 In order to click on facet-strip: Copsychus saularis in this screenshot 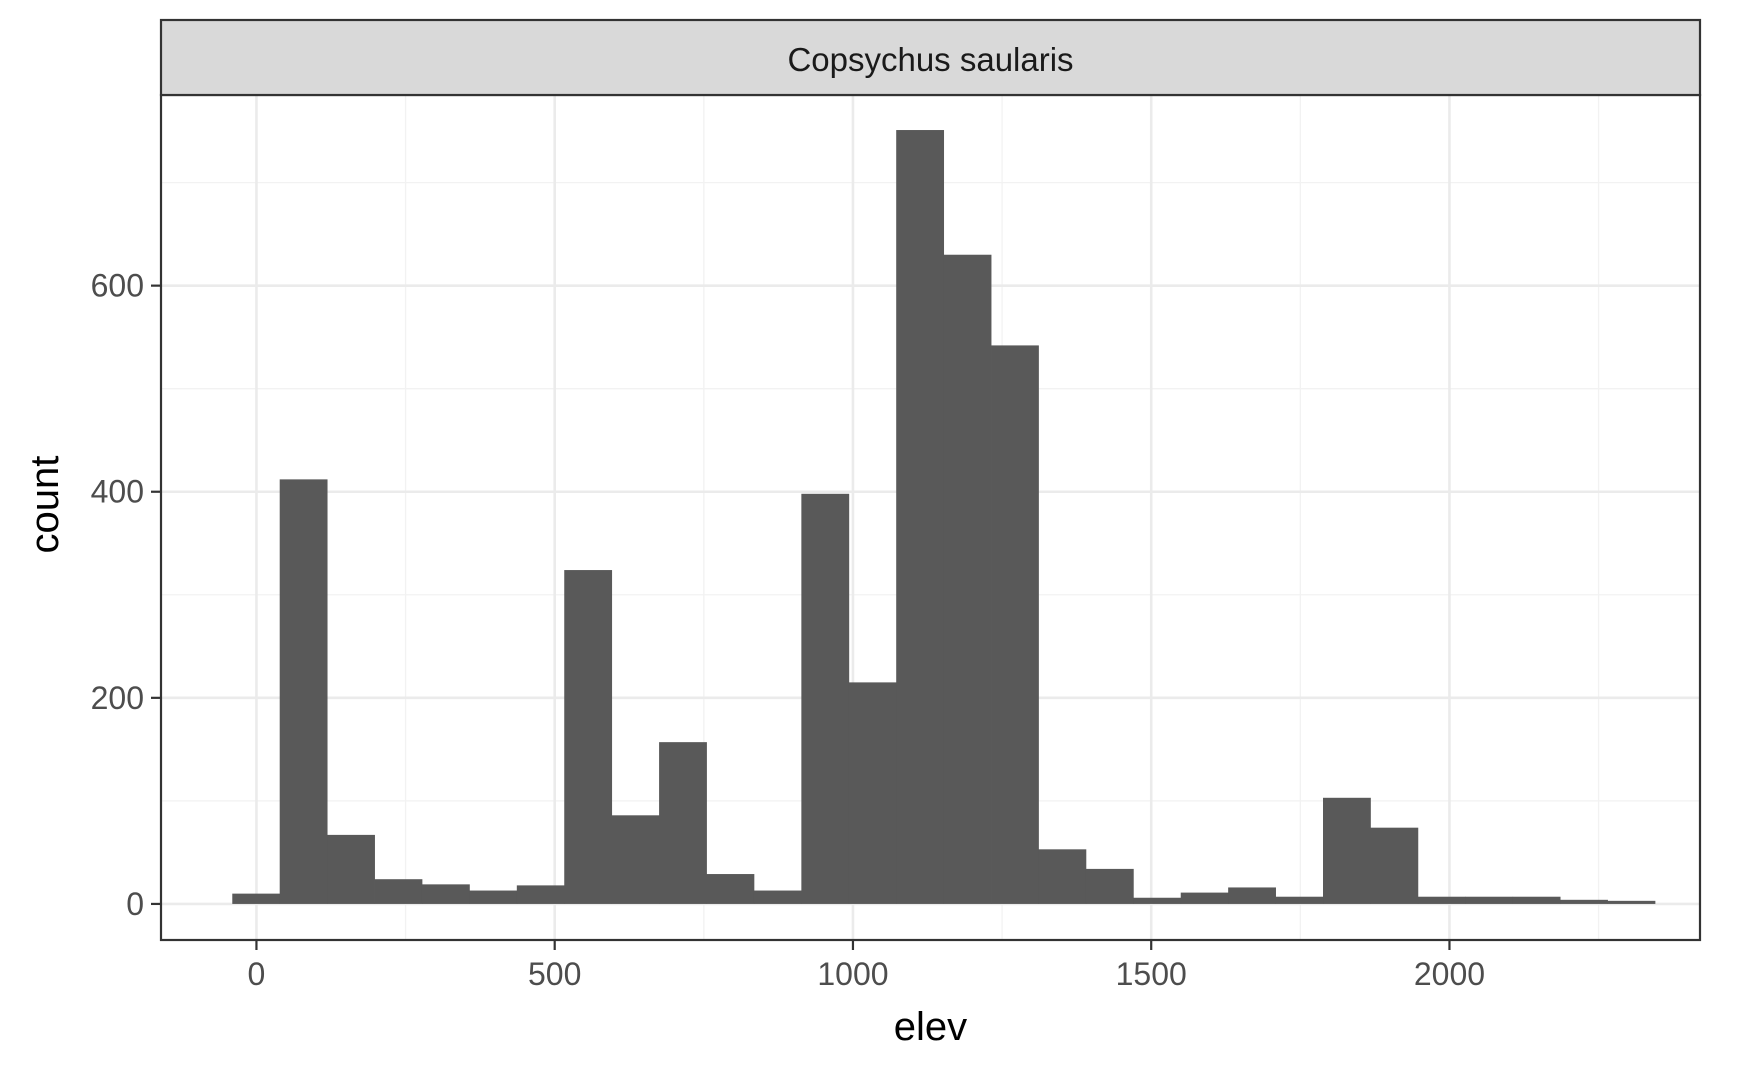, I will do `click(930, 57)`.